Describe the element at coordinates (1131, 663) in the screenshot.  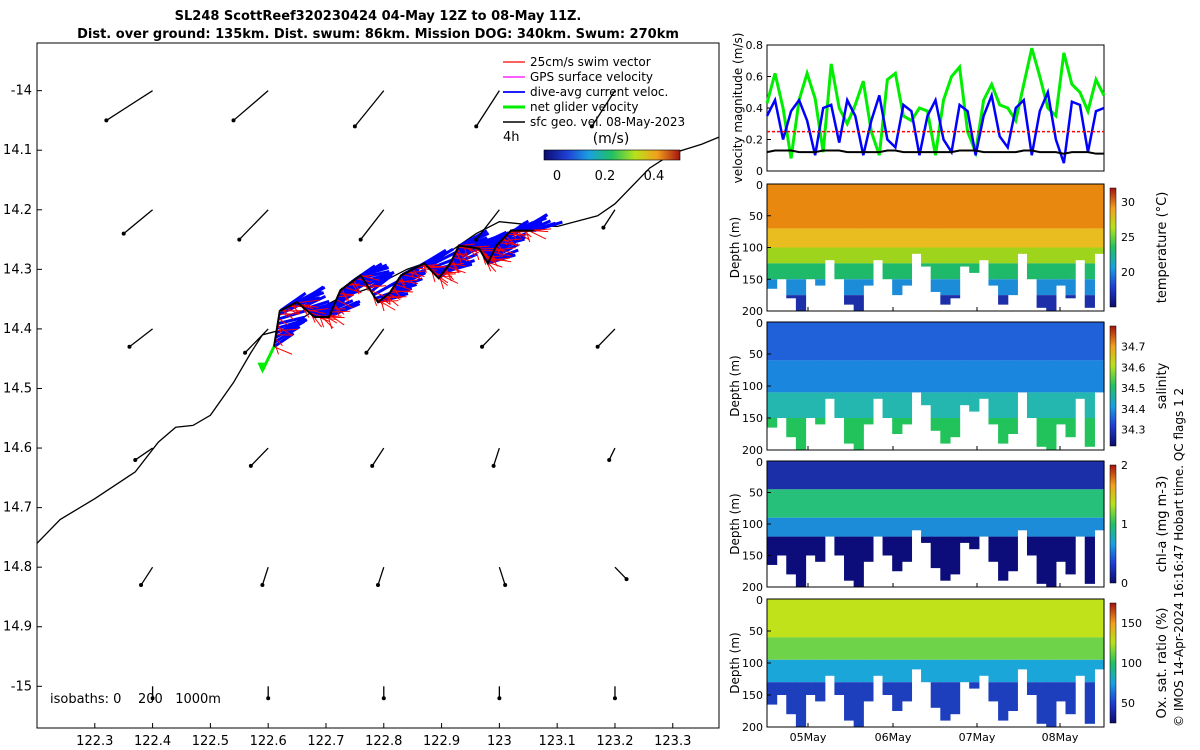
I see `colorbar-tick-label: 100` at that location.